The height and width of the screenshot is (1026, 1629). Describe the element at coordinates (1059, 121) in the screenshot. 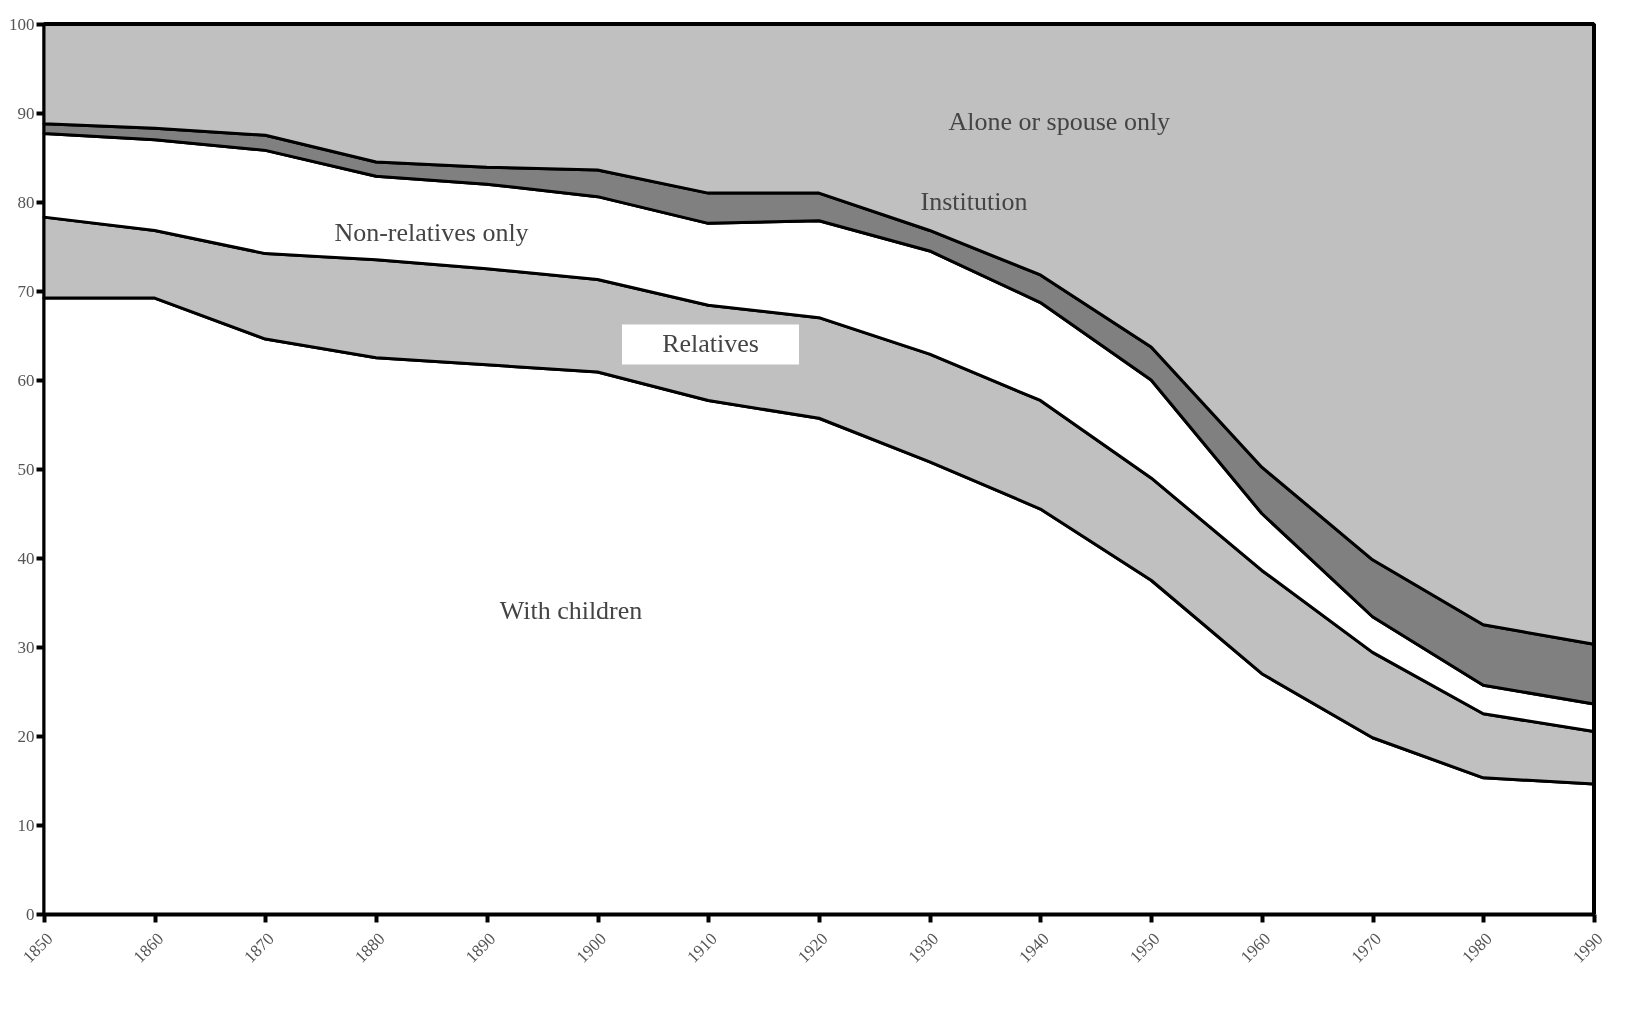

I see `series-label: Alone or spouse only` at that location.